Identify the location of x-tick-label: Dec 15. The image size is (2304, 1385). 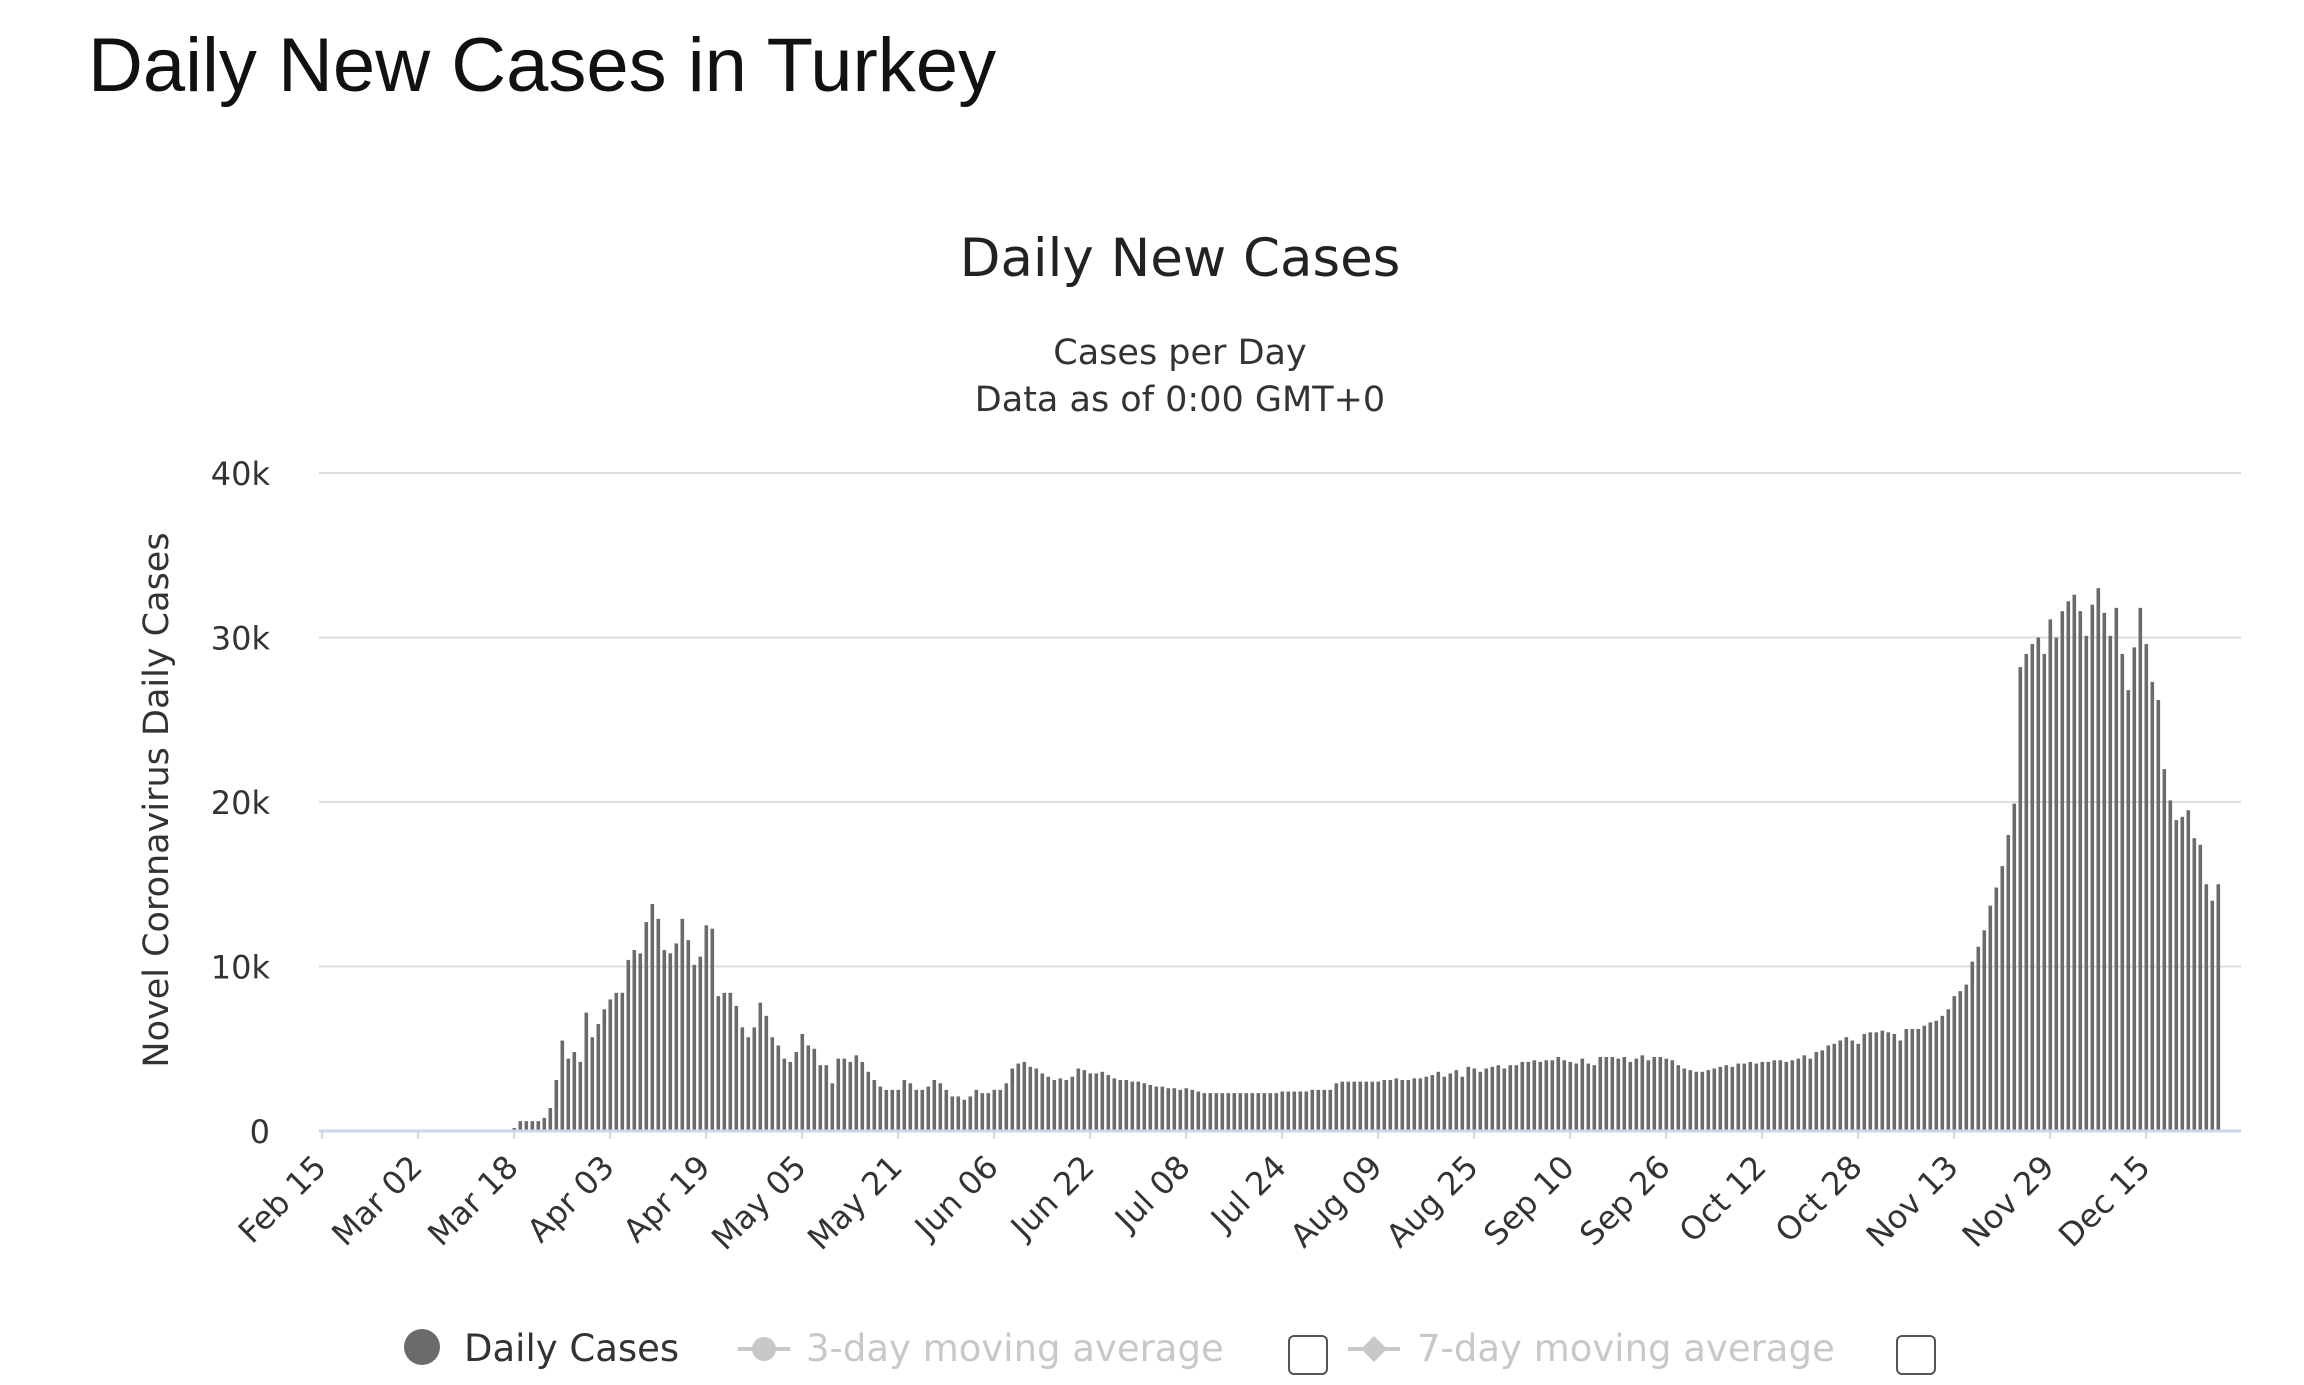
(2104, 1201).